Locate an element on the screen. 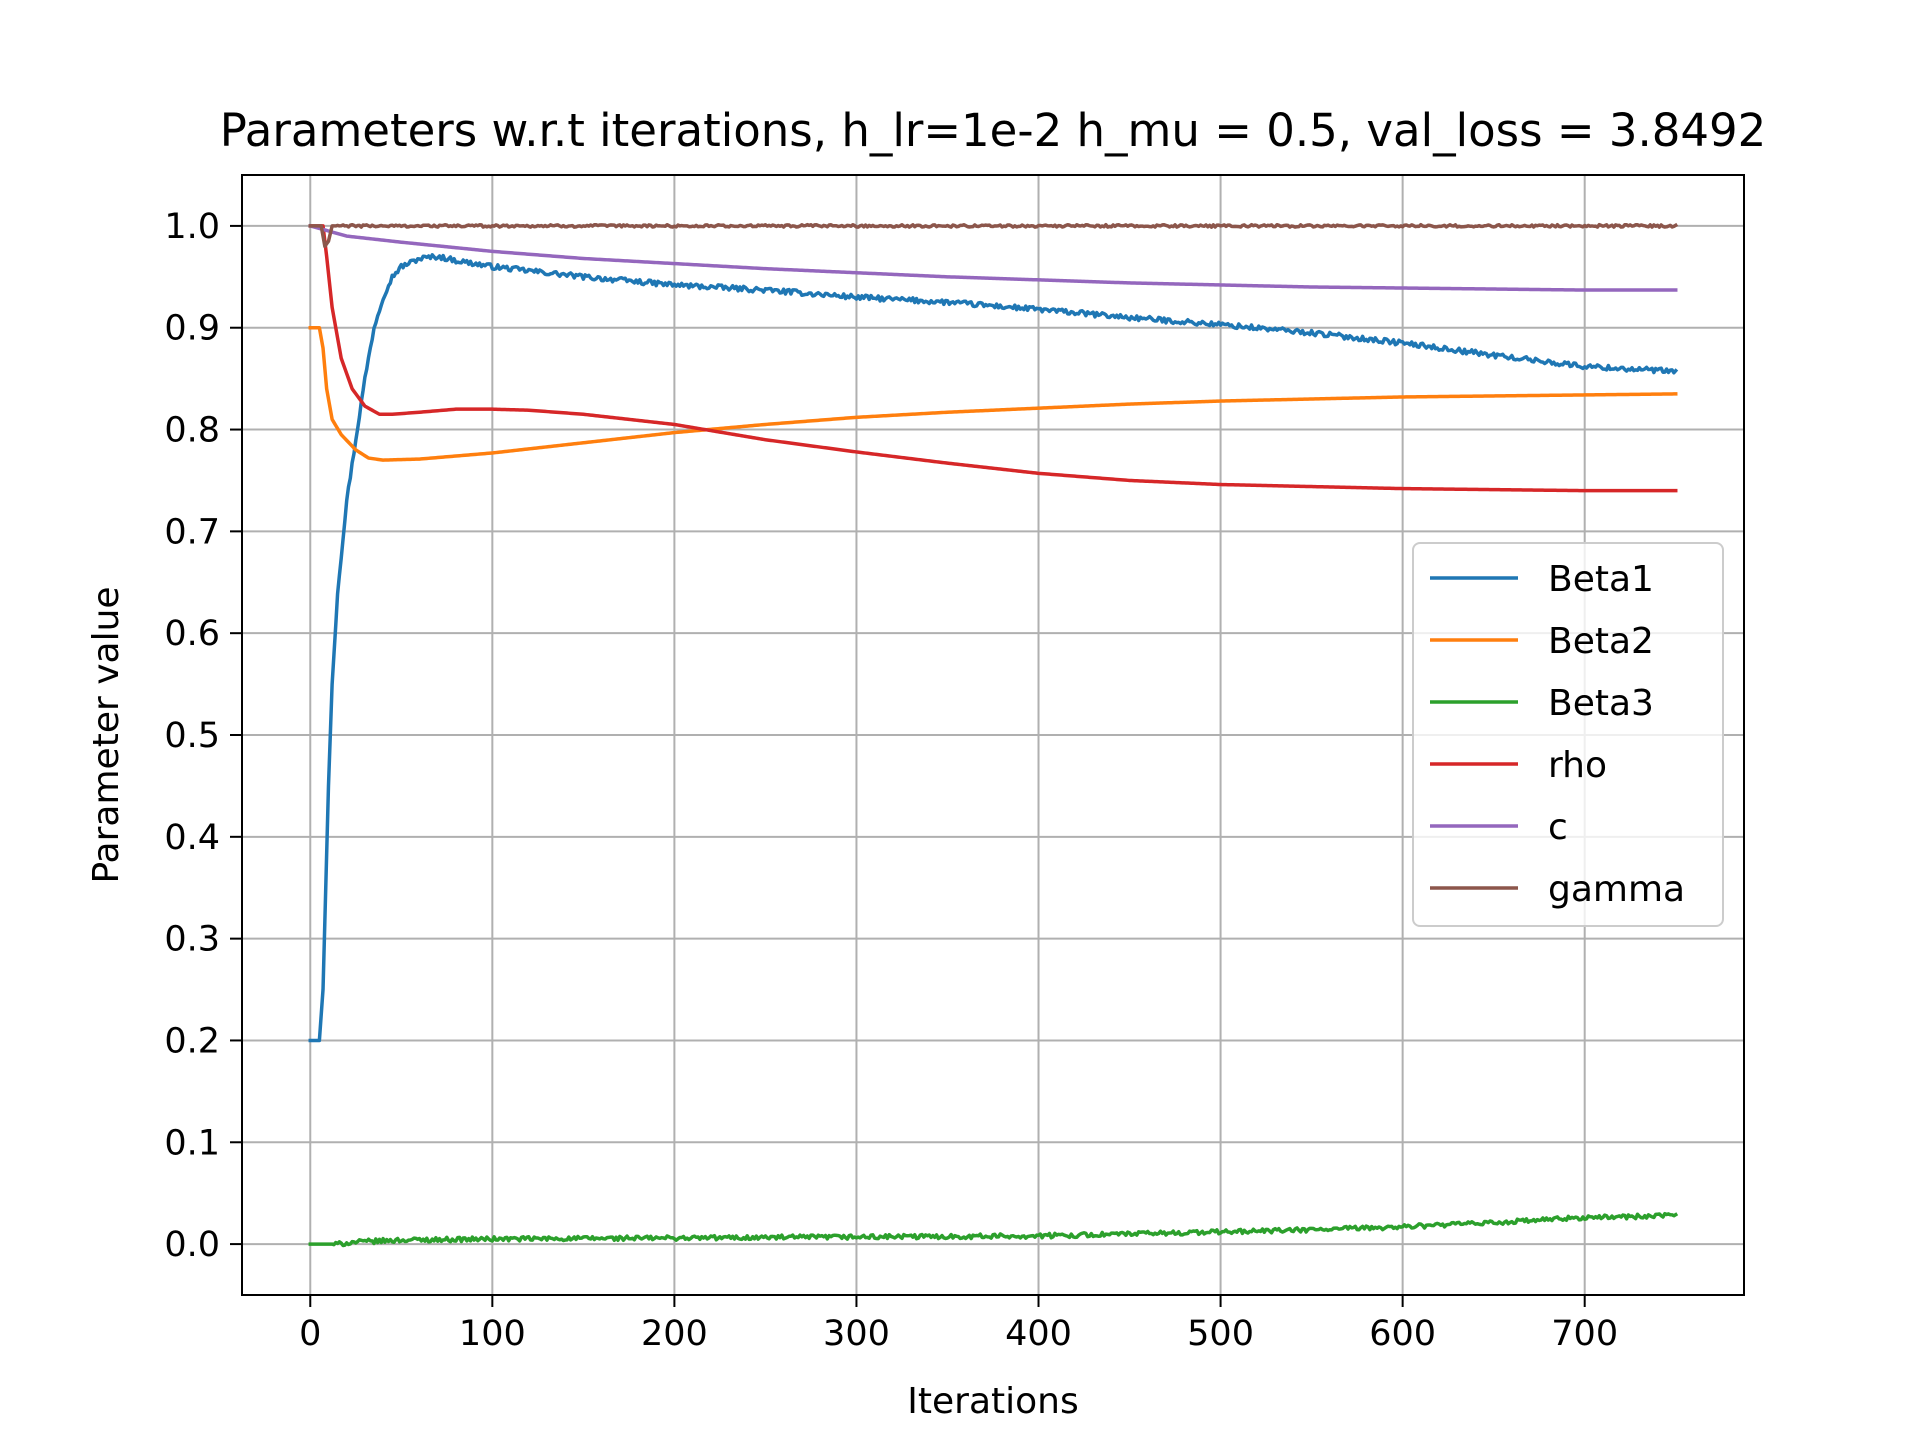  x-axis-label: Iterations is located at coordinates (992, 1401).